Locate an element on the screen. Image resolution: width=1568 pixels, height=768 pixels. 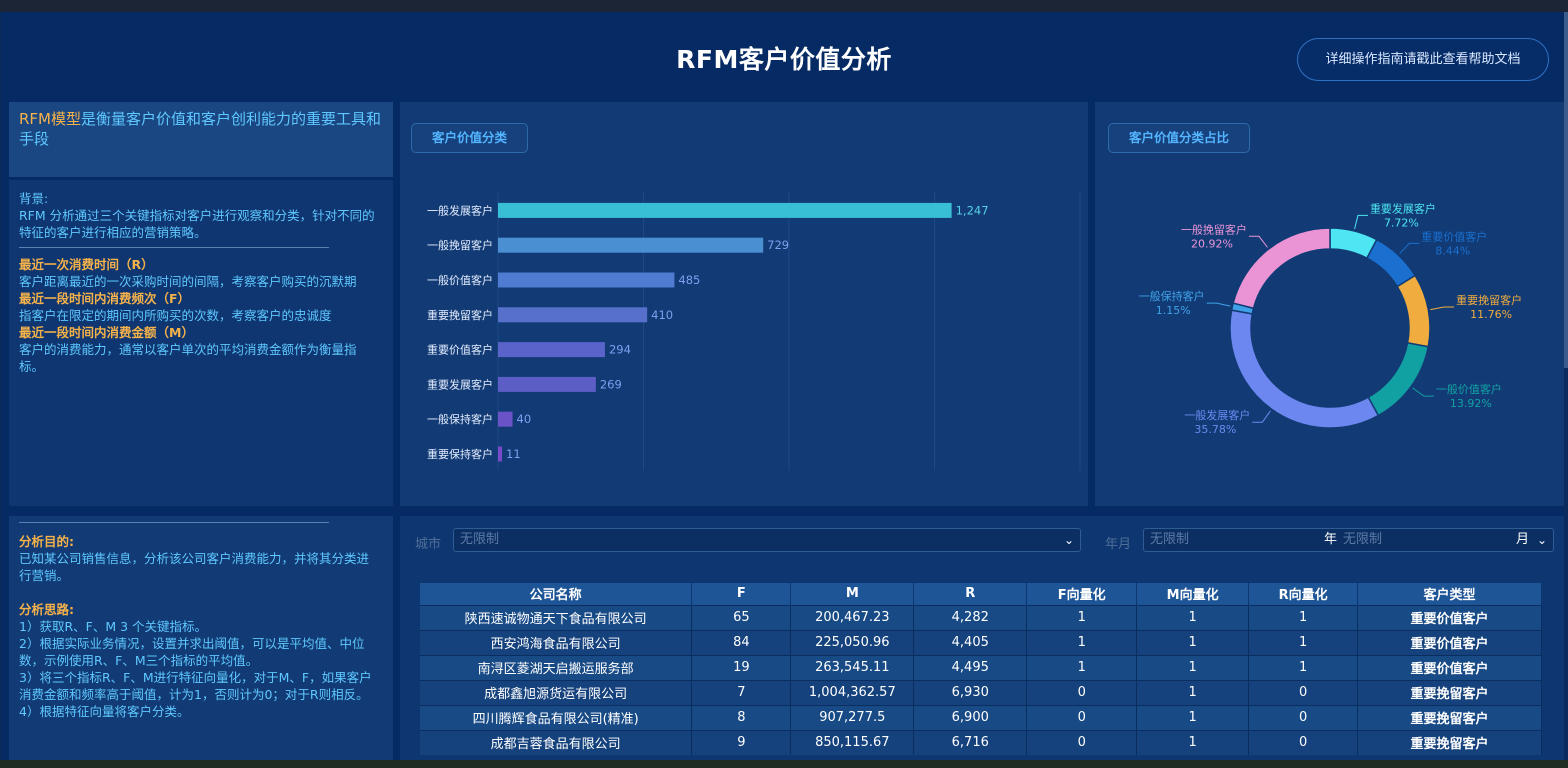
monetary-text: 客户的消费能力，通常以客户单次的平均消费金额作为衡量指标。 is located at coordinates (188, 358).